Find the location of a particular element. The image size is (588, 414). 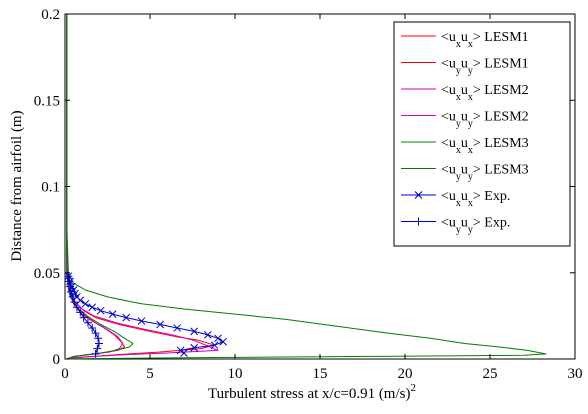

legend-label: <uyuy> LESM2 is located at coordinates (485, 120).